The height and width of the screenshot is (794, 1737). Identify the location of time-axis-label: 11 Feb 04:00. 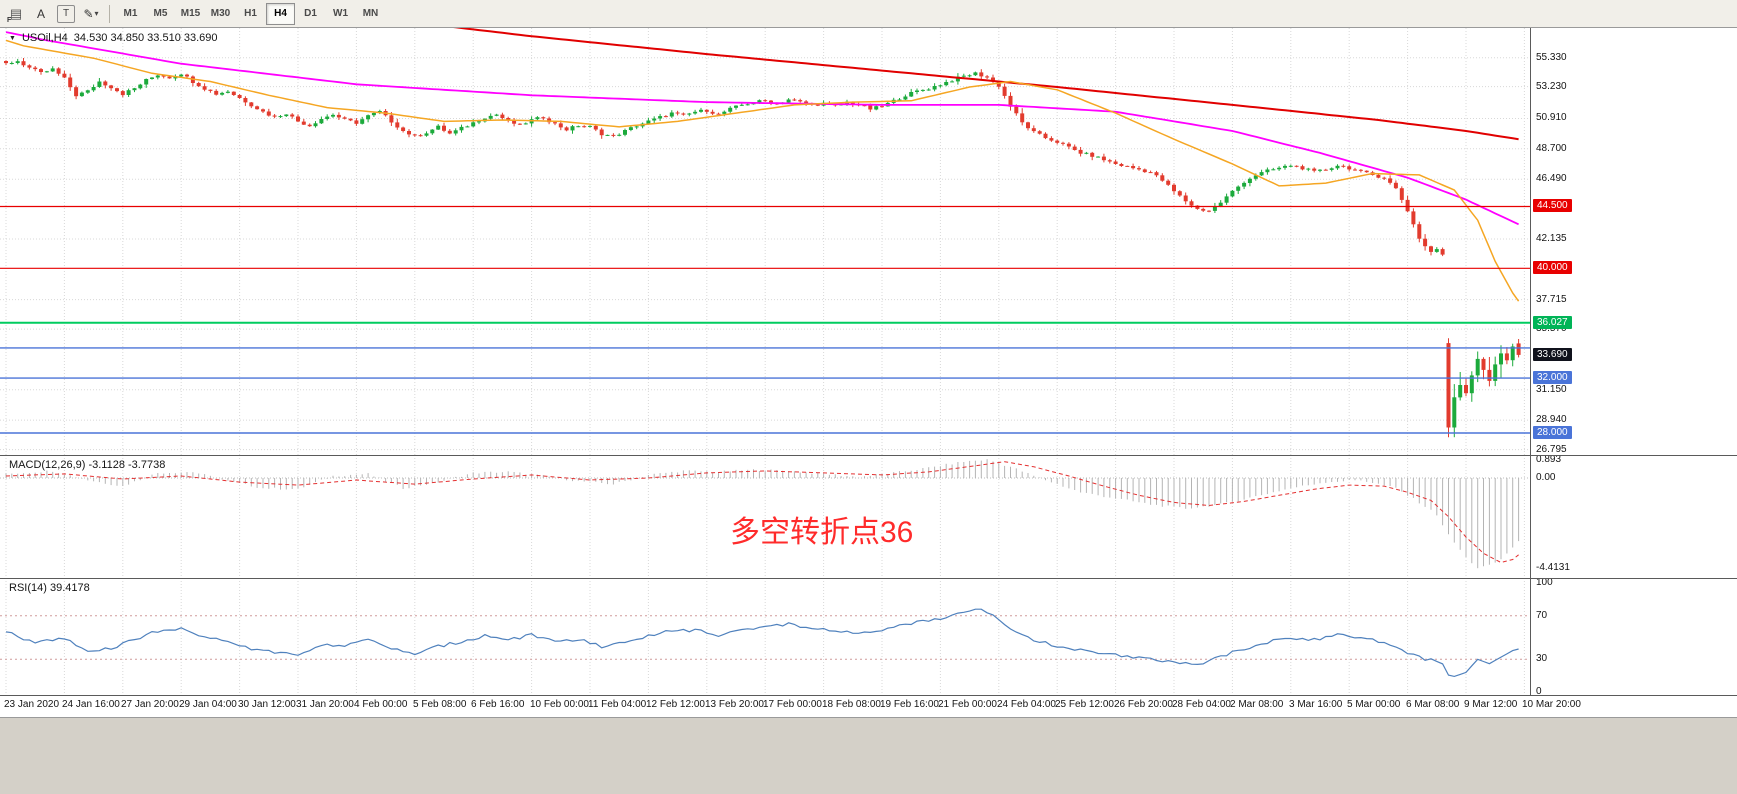
(617, 704).